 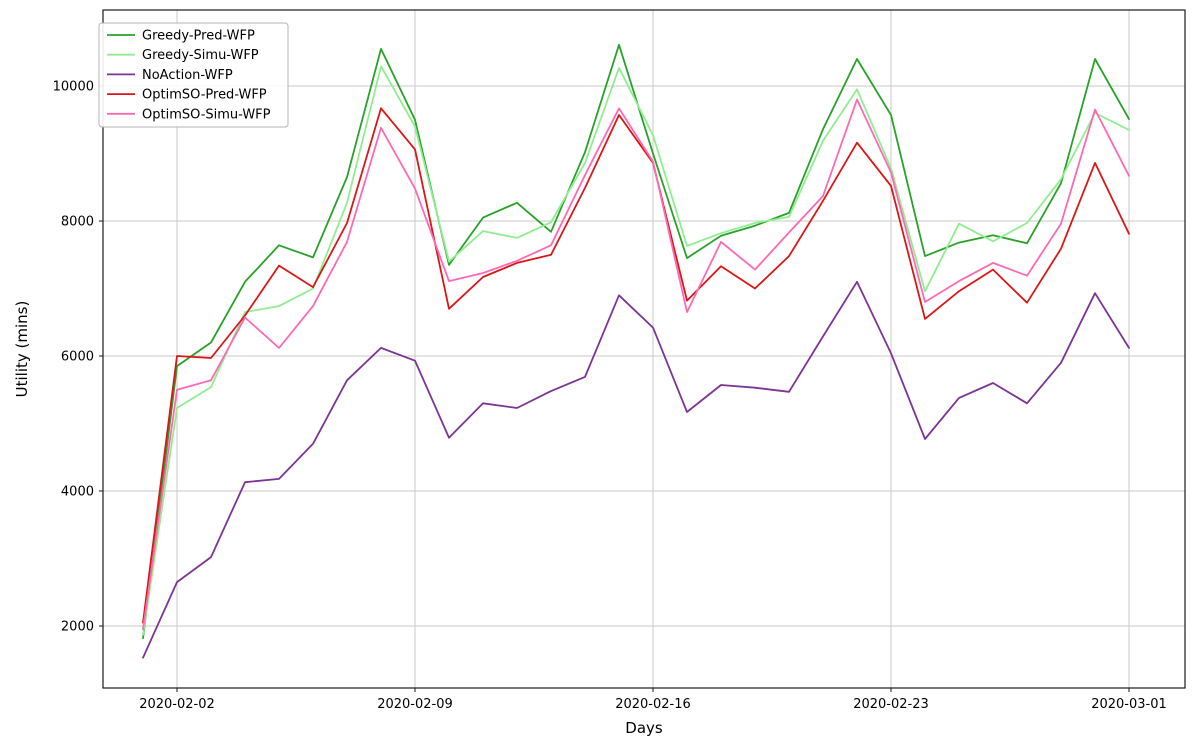 What do you see at coordinates (77, 492) in the screenshot?
I see `y-tick-label: 4000` at bounding box center [77, 492].